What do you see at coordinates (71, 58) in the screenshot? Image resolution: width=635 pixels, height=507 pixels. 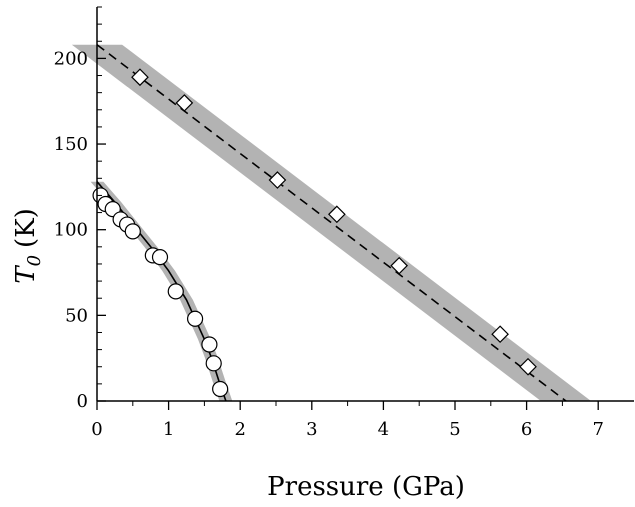 I see `y-tick-label: 200` at bounding box center [71, 58].